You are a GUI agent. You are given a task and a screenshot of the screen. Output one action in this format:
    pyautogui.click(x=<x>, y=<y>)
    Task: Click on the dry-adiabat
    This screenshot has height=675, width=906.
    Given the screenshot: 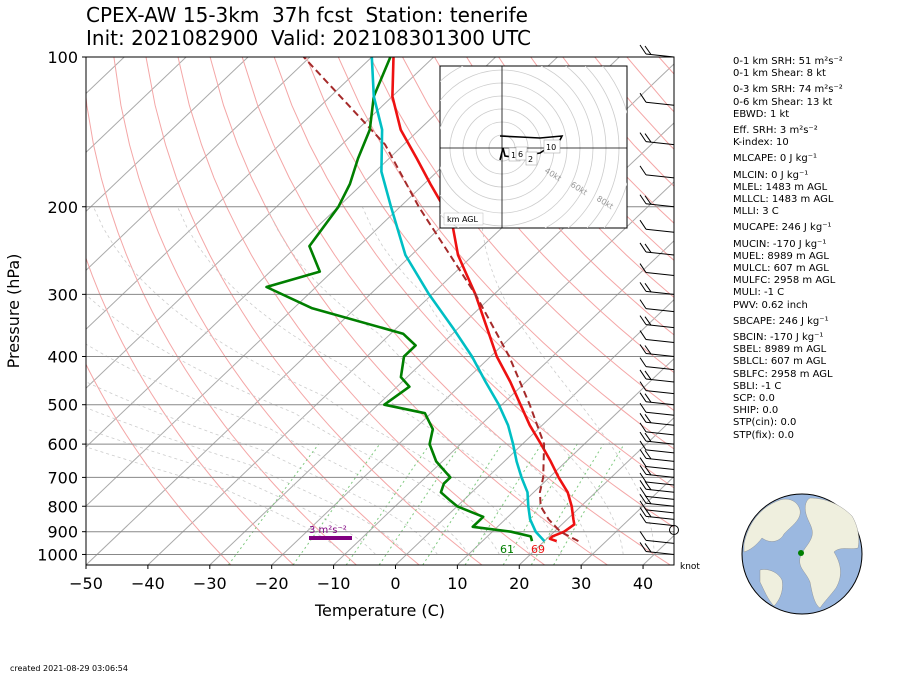 What is the action you would take?
    pyautogui.click(x=190, y=410)
    